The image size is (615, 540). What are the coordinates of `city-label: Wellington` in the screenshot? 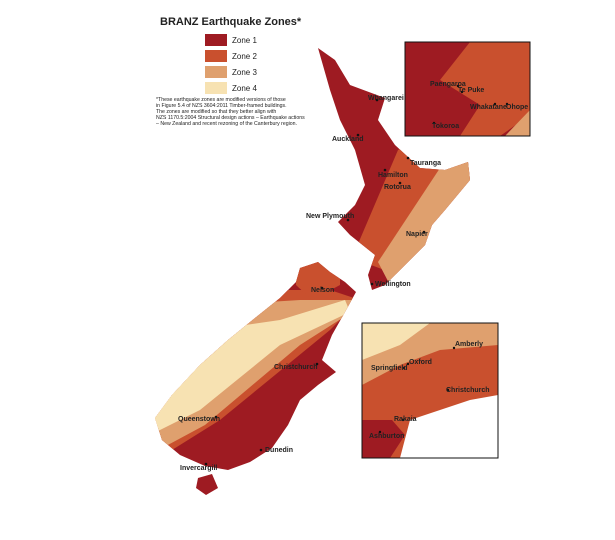 It's located at (393, 284).